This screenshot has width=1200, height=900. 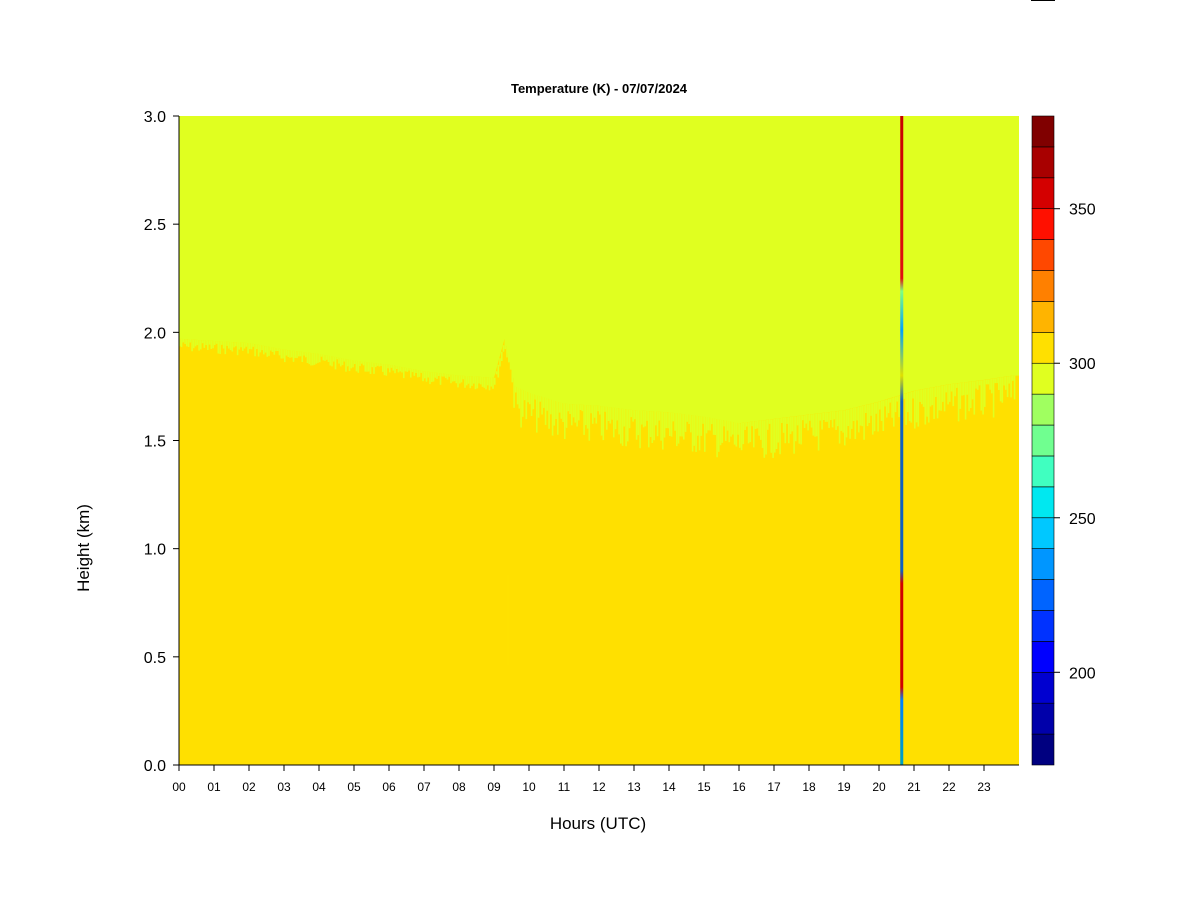 What do you see at coordinates (179, 787) in the screenshot?
I see `x-tick-label: 00` at bounding box center [179, 787].